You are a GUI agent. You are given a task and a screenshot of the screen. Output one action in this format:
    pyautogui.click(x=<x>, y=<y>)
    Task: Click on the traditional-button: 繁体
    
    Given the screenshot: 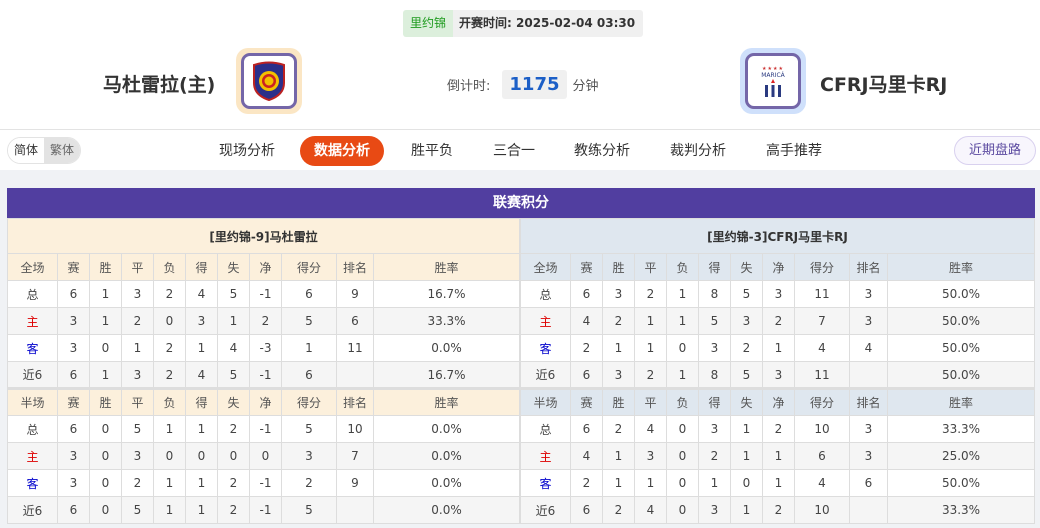 What is the action you would take?
    pyautogui.click(x=62, y=150)
    